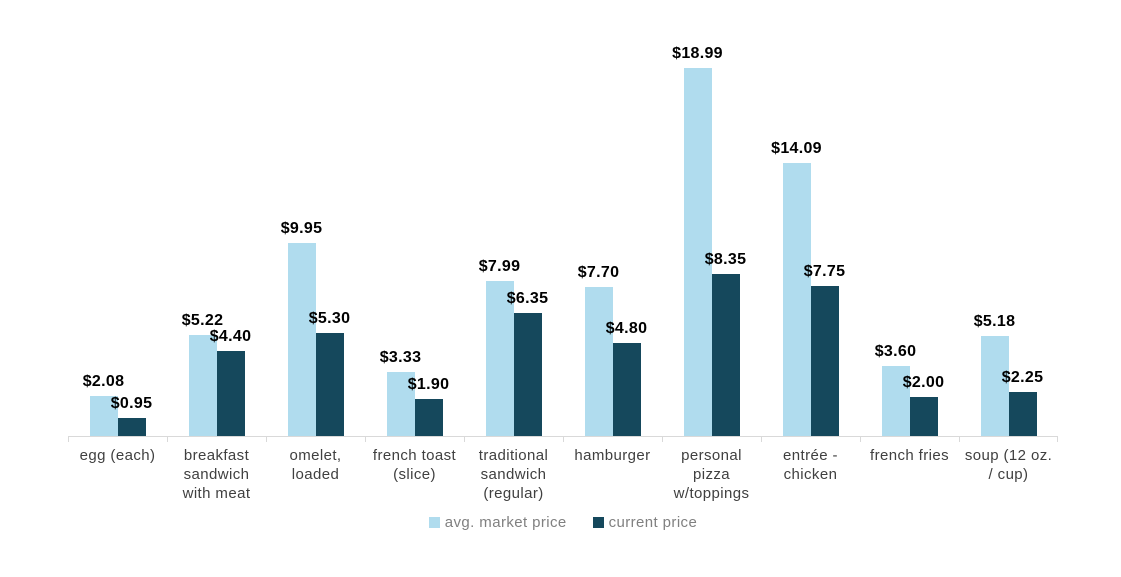  I want to click on x-axis-ticks, so click(563, 439).